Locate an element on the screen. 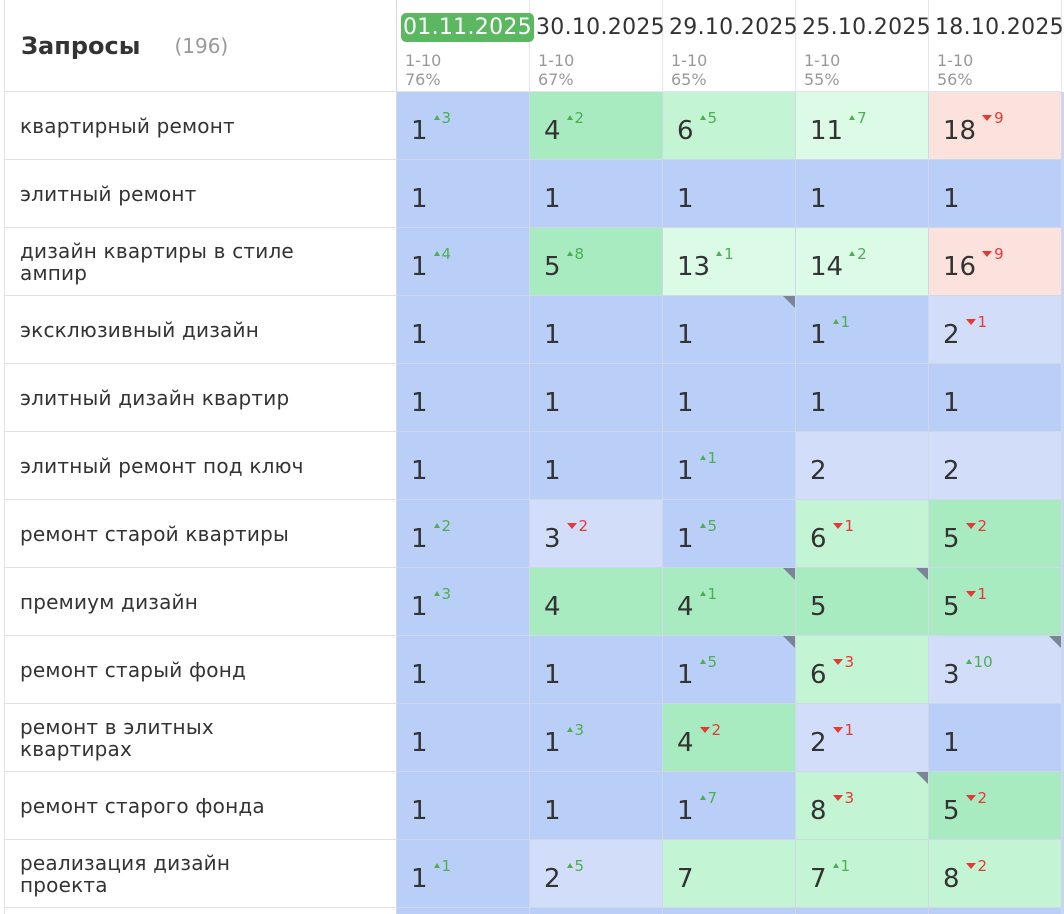 This screenshot has height=914, width=1064. position-change: 10 is located at coordinates (979, 662).